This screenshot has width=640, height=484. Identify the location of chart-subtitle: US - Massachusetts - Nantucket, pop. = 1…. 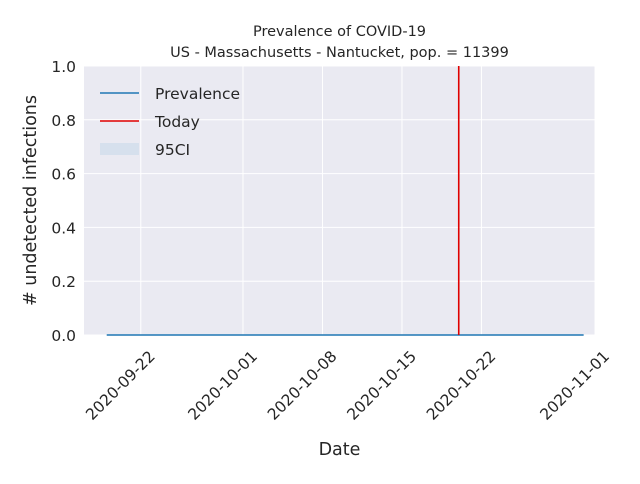
(339, 53).